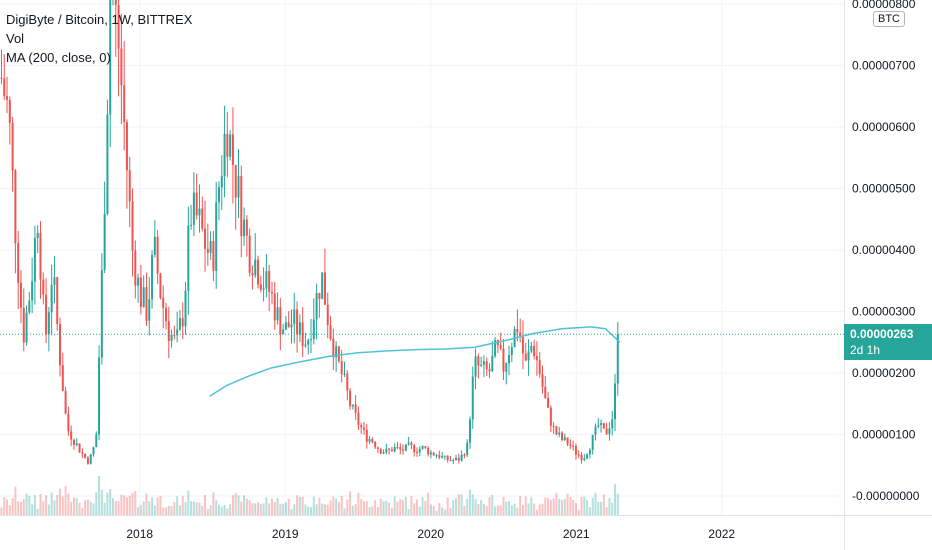 The height and width of the screenshot is (550, 932). Describe the element at coordinates (15, 38) in the screenshot. I see `volume-indicator-label: Vol` at that location.